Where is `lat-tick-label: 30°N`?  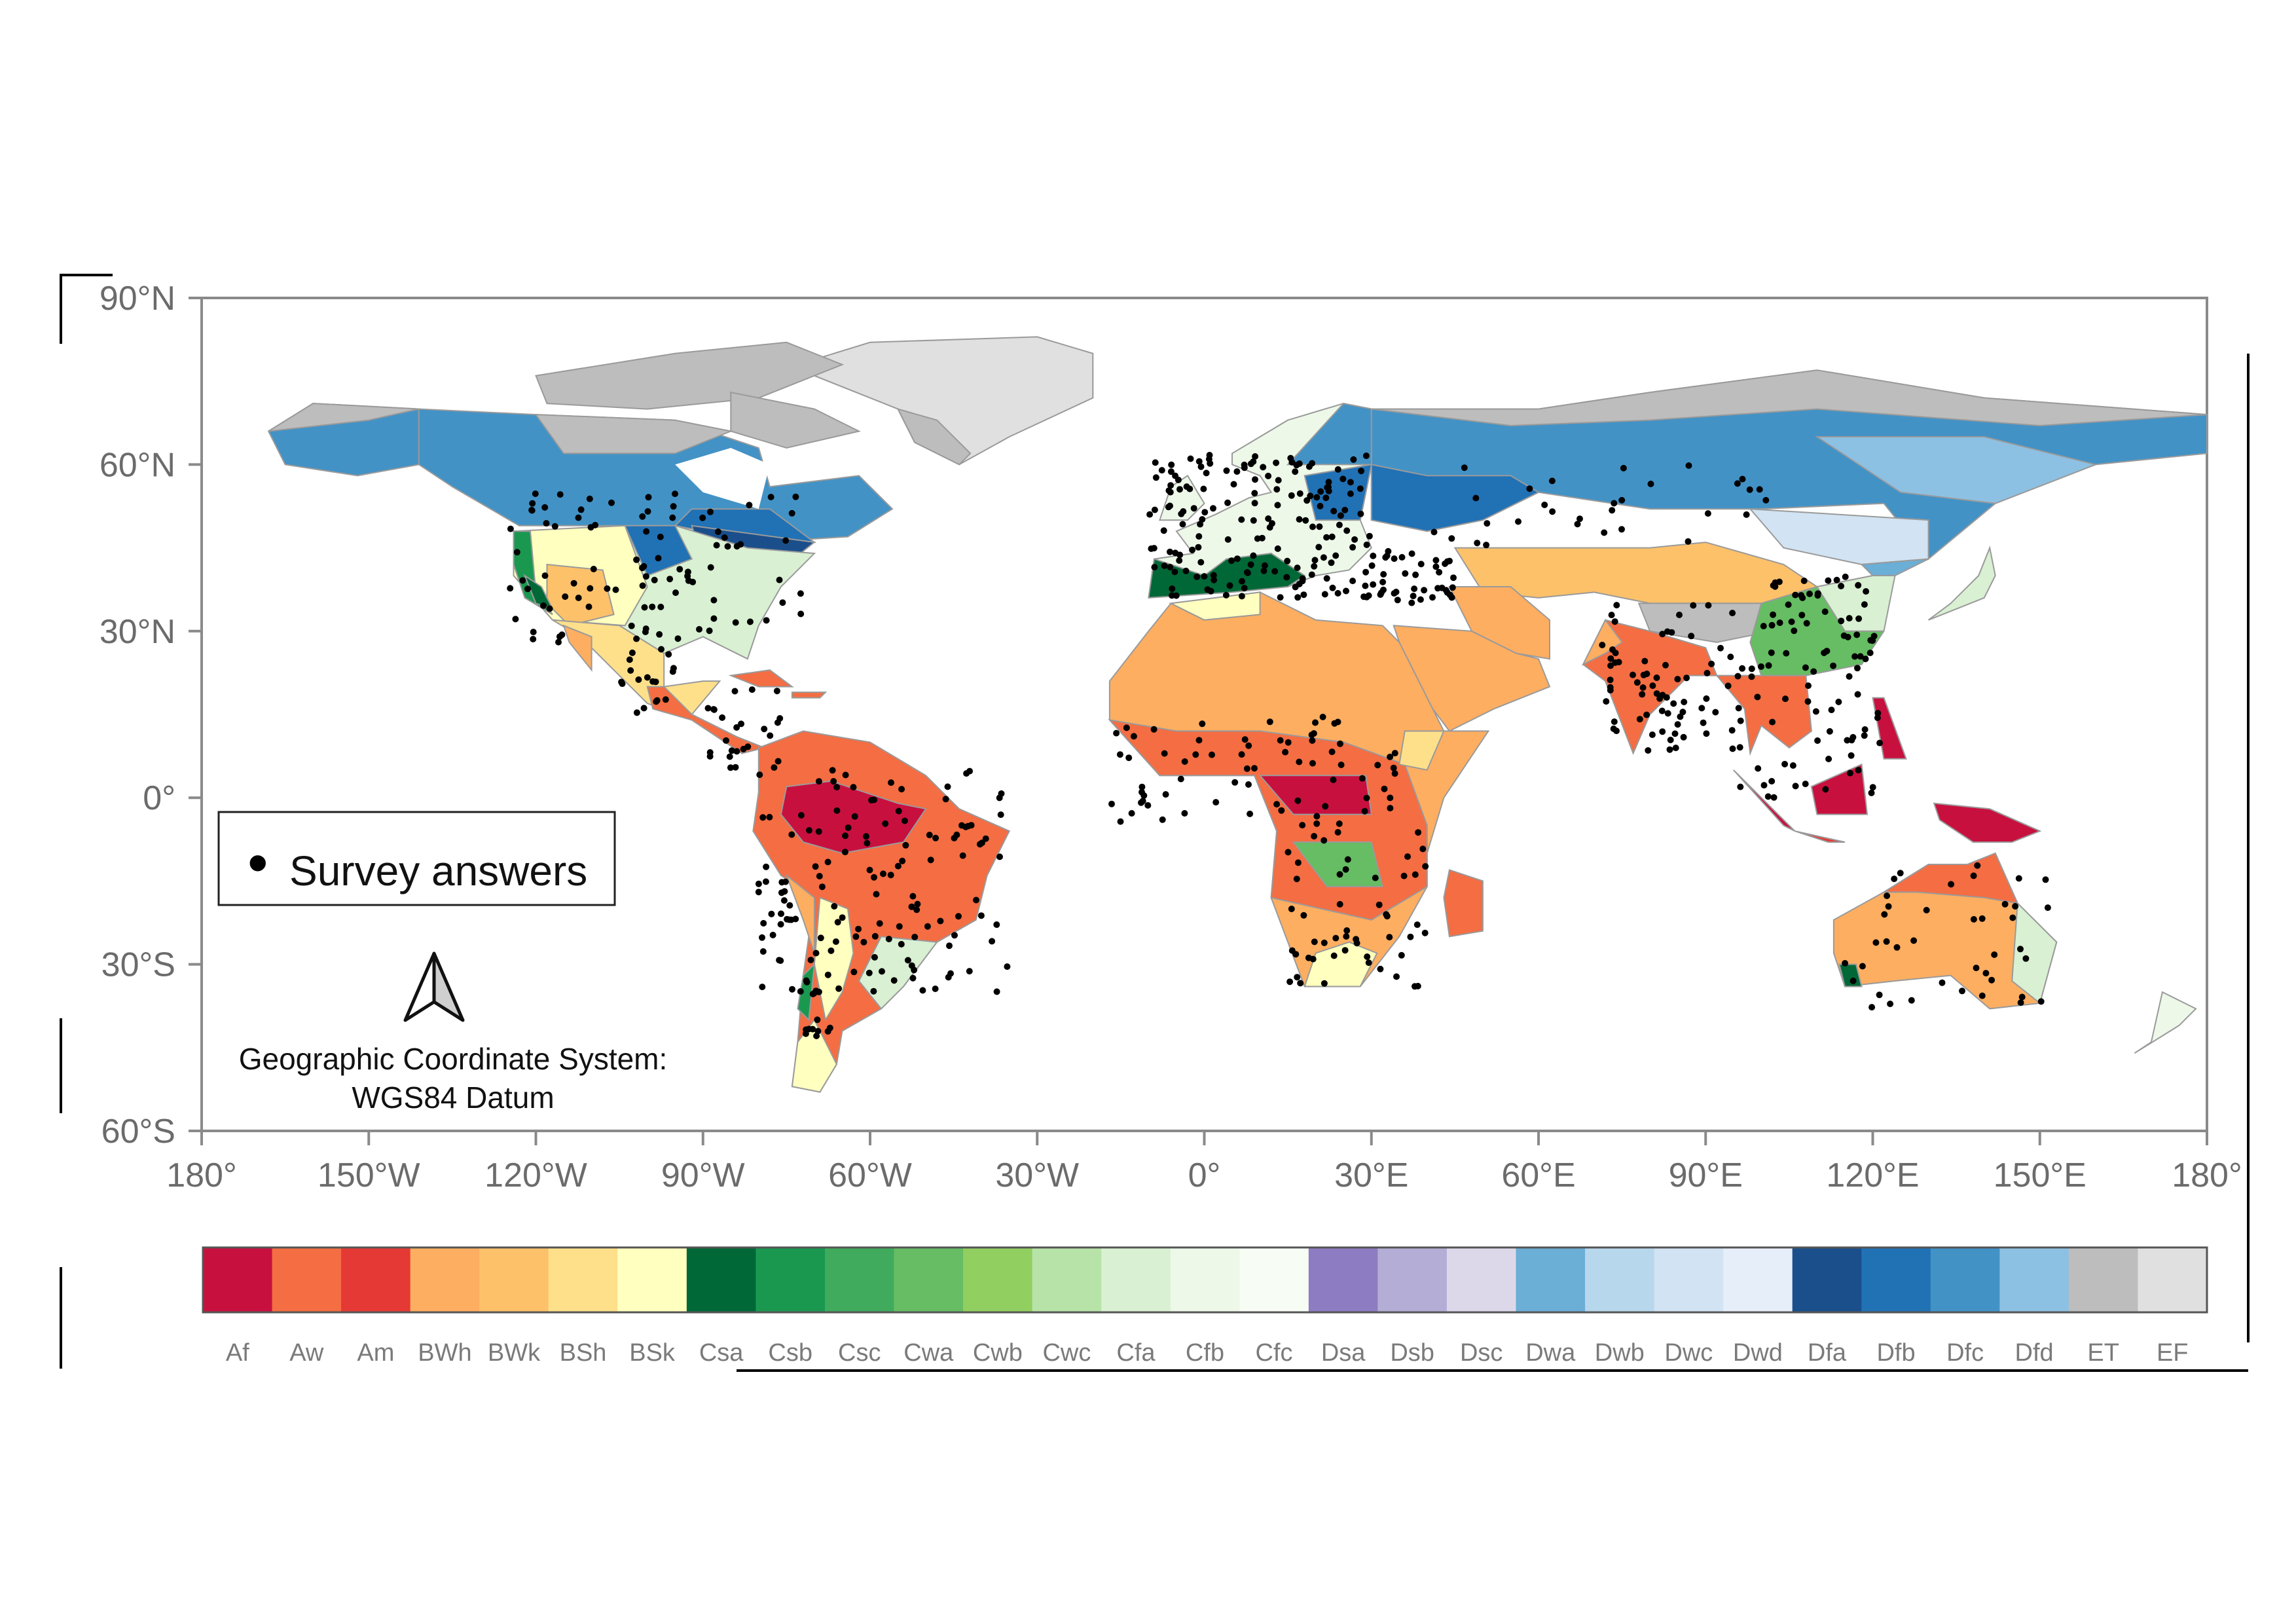
lat-tick-label: 30°N is located at coordinates (137, 632).